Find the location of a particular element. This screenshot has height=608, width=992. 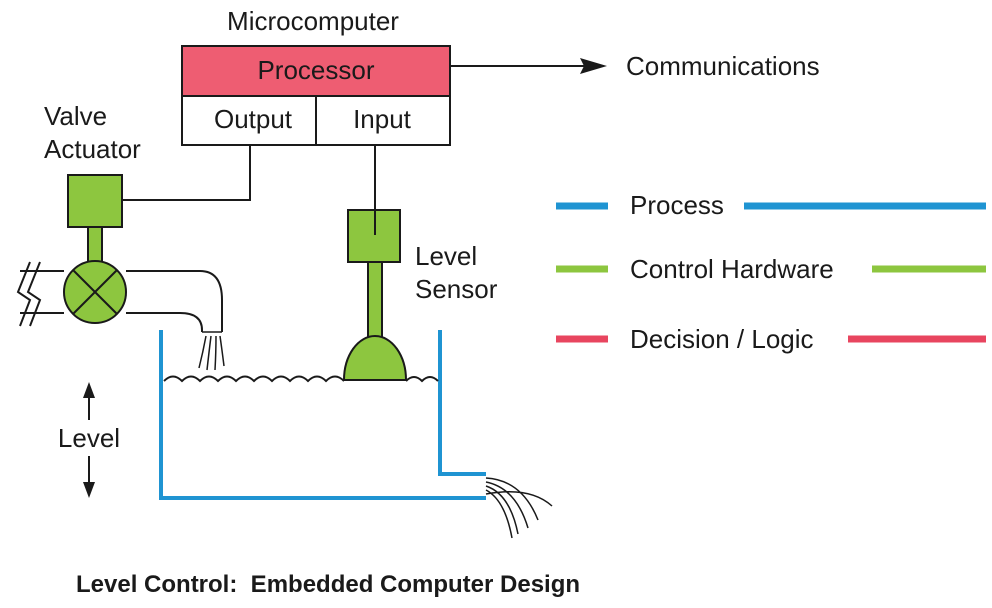

microcomputer-title: Microcomputer is located at coordinates (313, 21).